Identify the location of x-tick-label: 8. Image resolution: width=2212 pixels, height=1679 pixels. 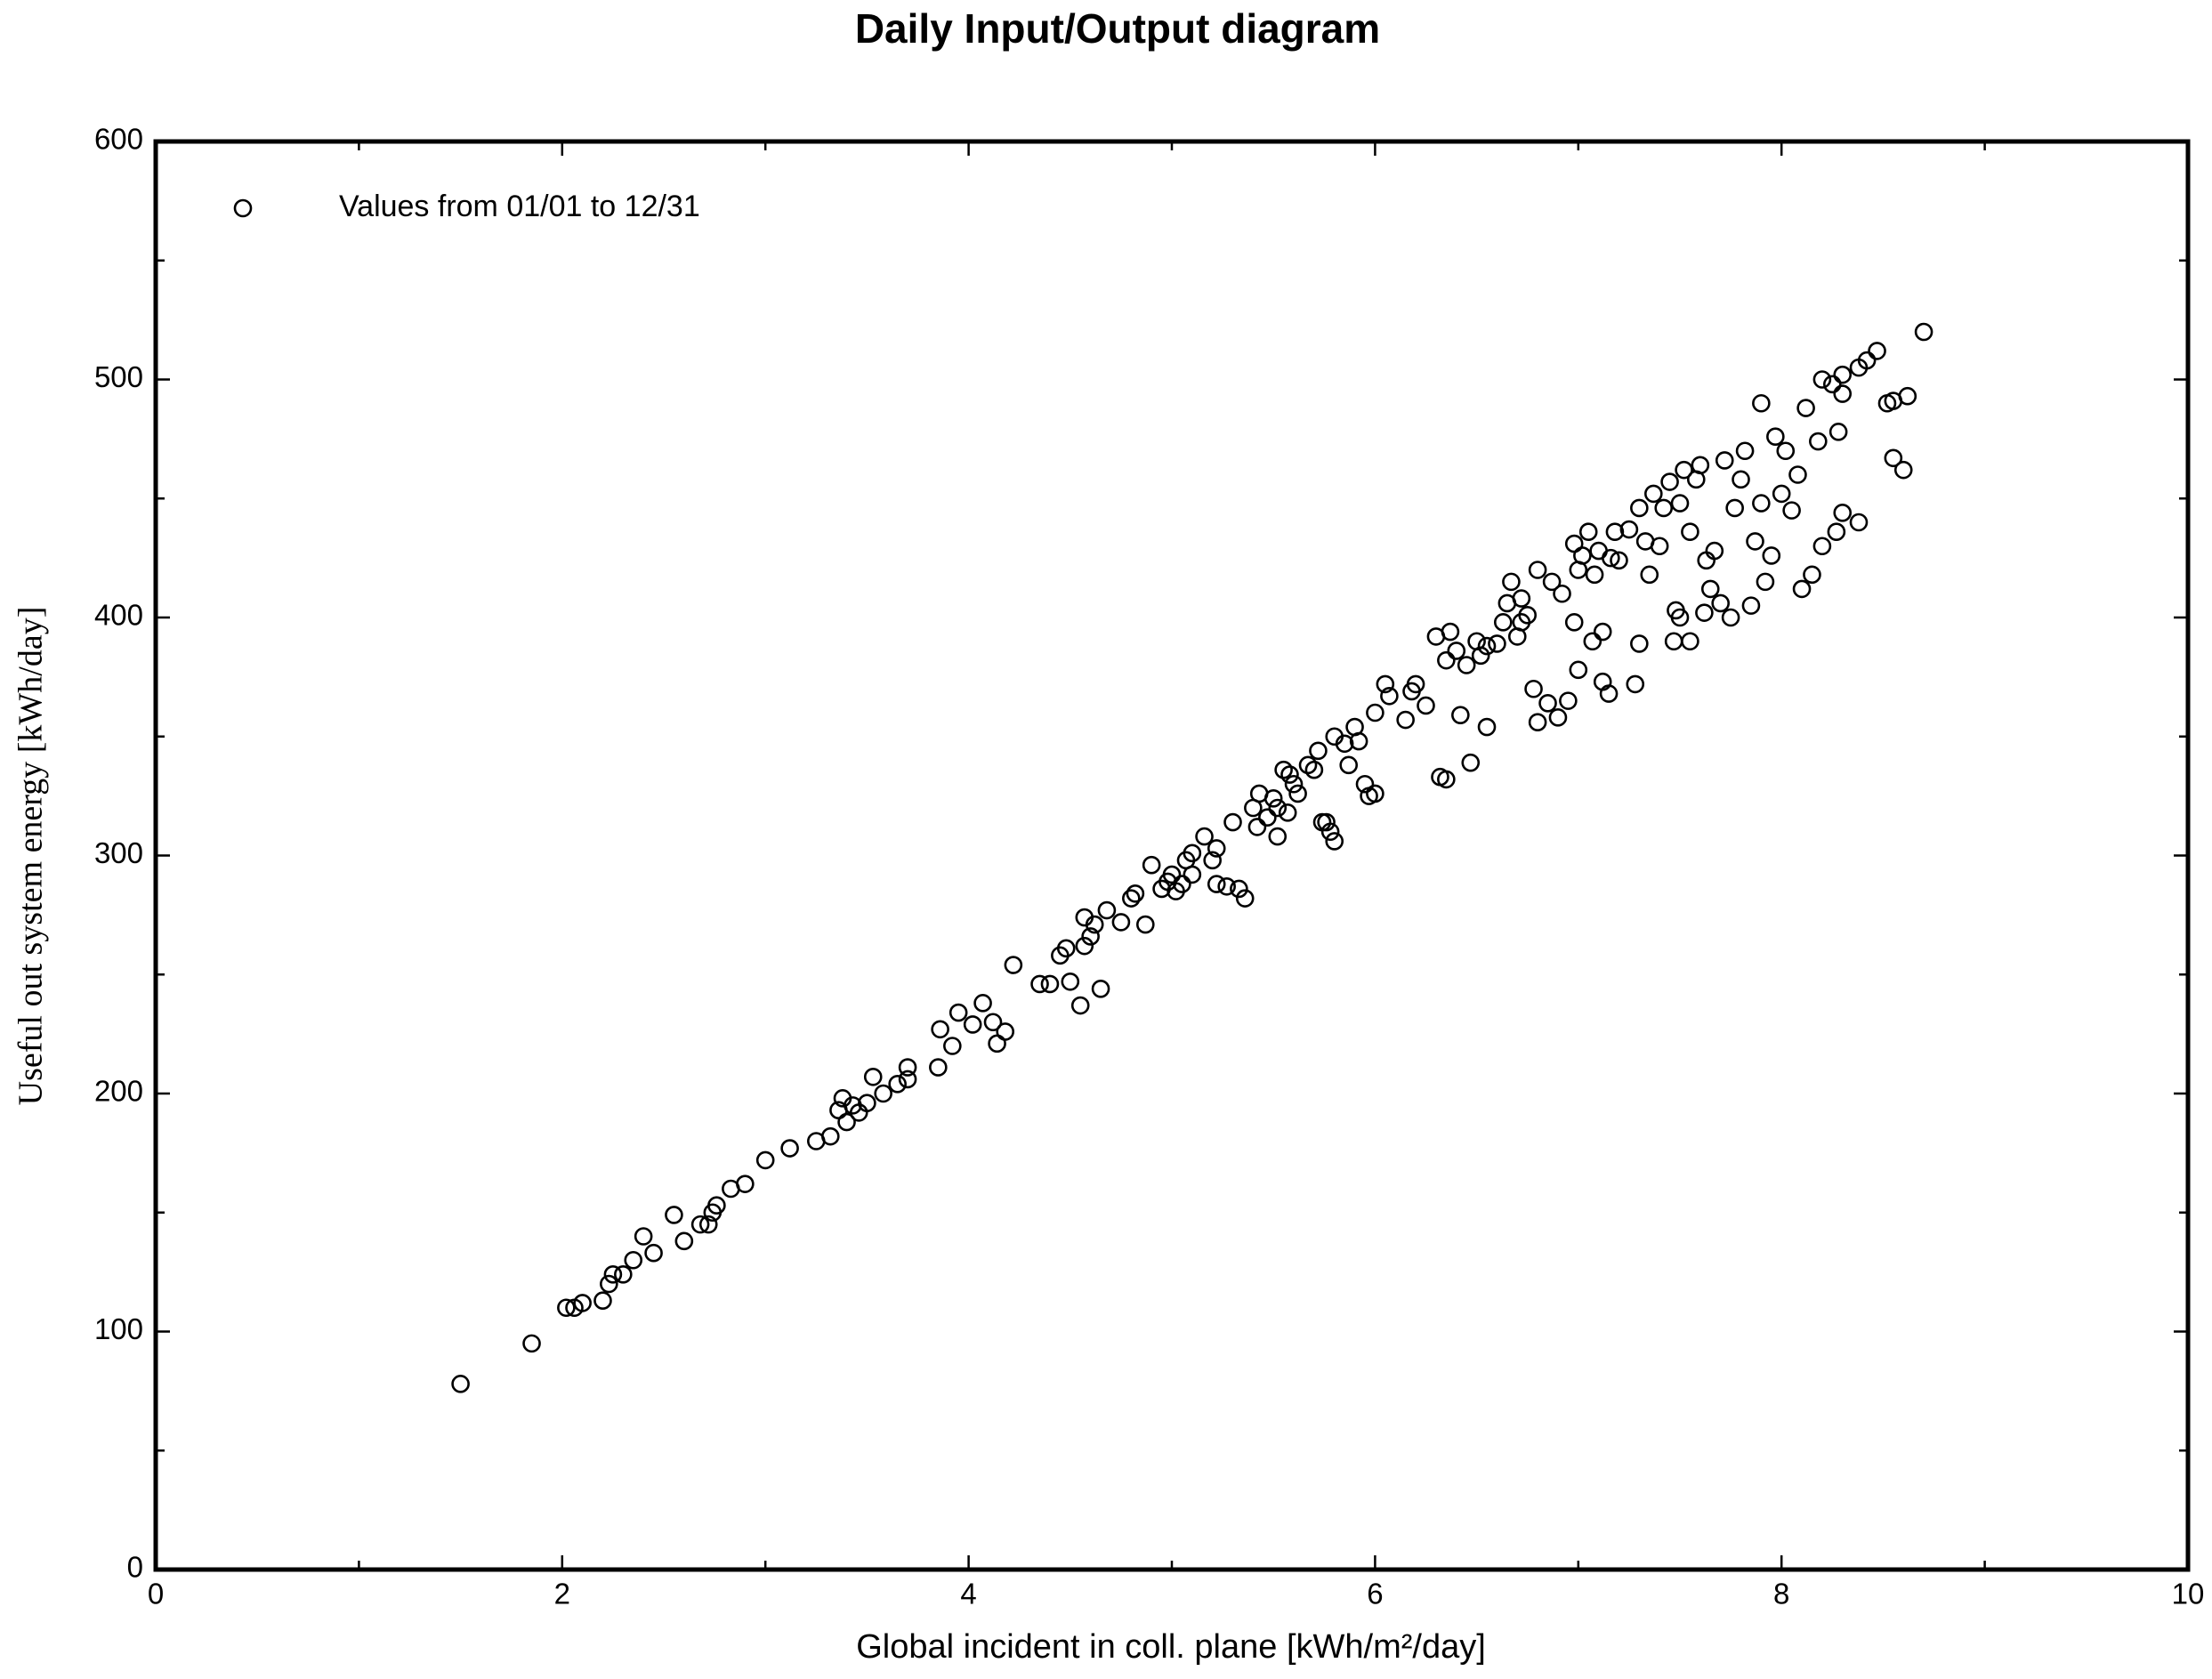
(1781, 1594).